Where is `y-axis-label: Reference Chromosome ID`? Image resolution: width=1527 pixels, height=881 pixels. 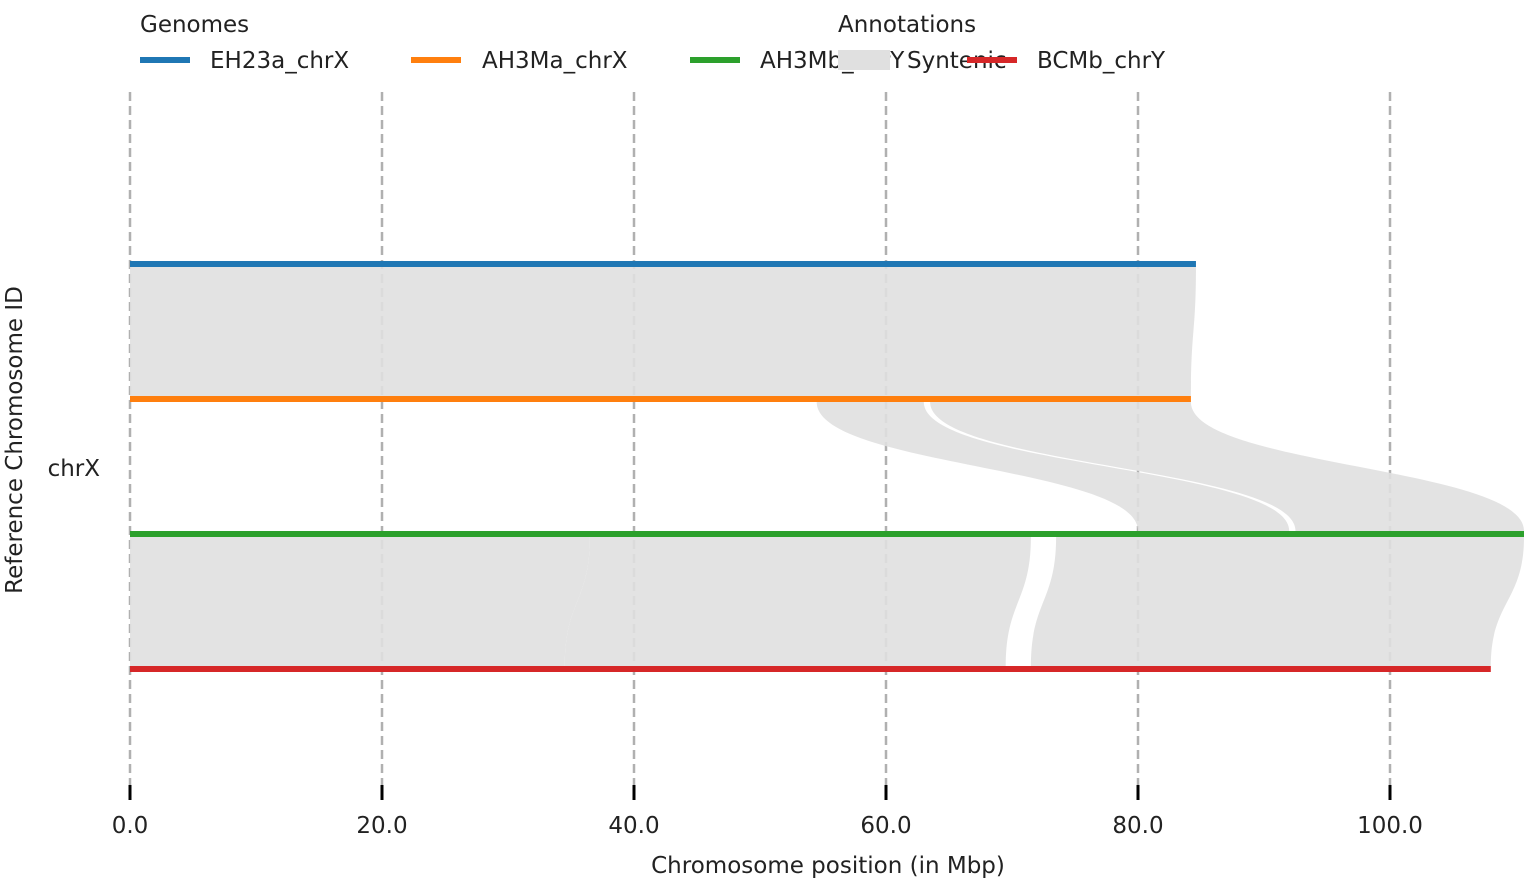
y-axis-label: Reference Chromosome ID is located at coordinates (15, 440).